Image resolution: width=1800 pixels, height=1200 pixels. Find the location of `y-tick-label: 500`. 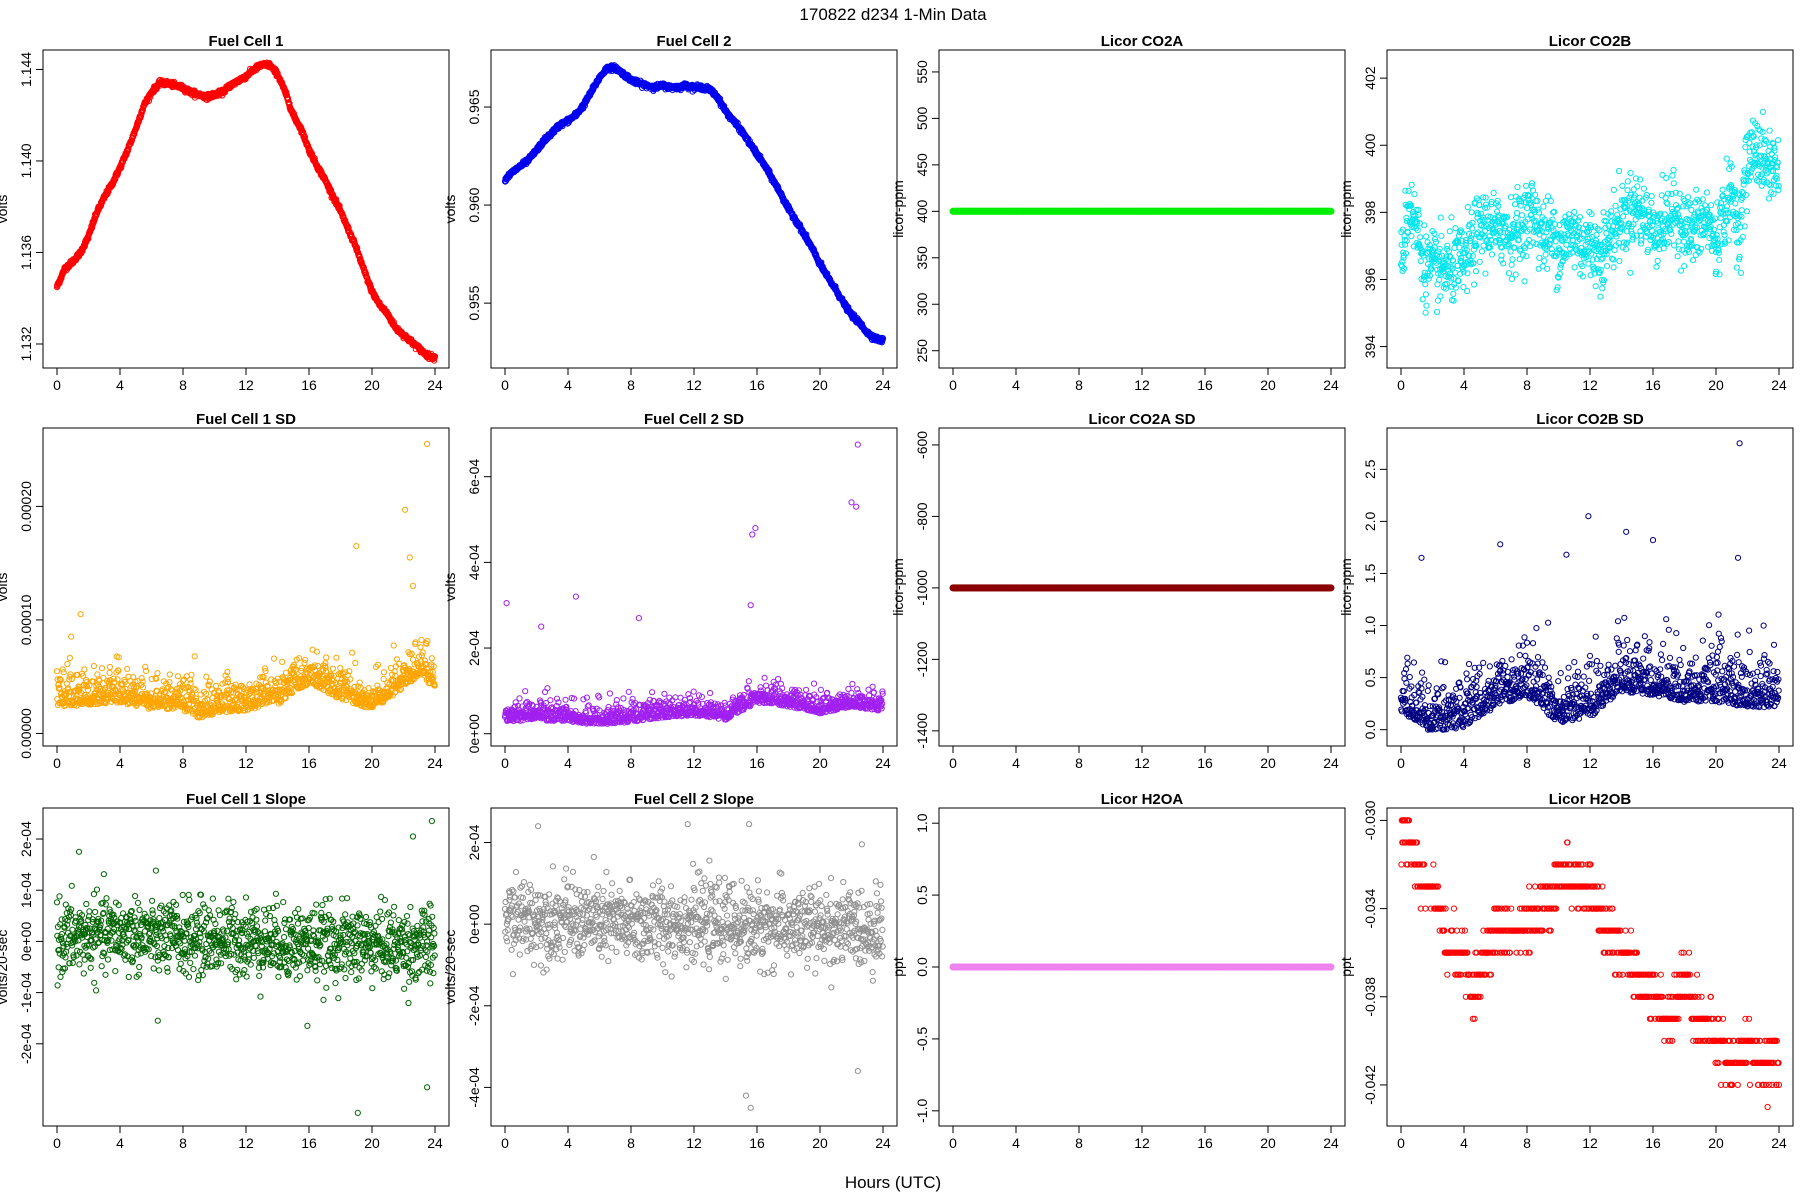

y-tick-label: 500 is located at coordinates (922, 119).